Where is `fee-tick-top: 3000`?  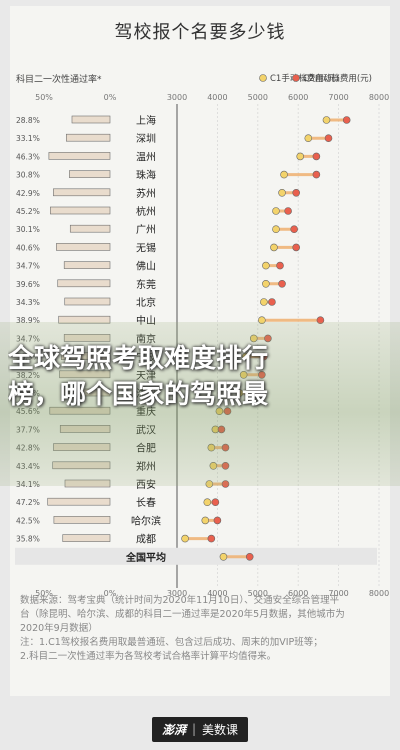 fee-tick-top: 3000 is located at coordinates (177, 97).